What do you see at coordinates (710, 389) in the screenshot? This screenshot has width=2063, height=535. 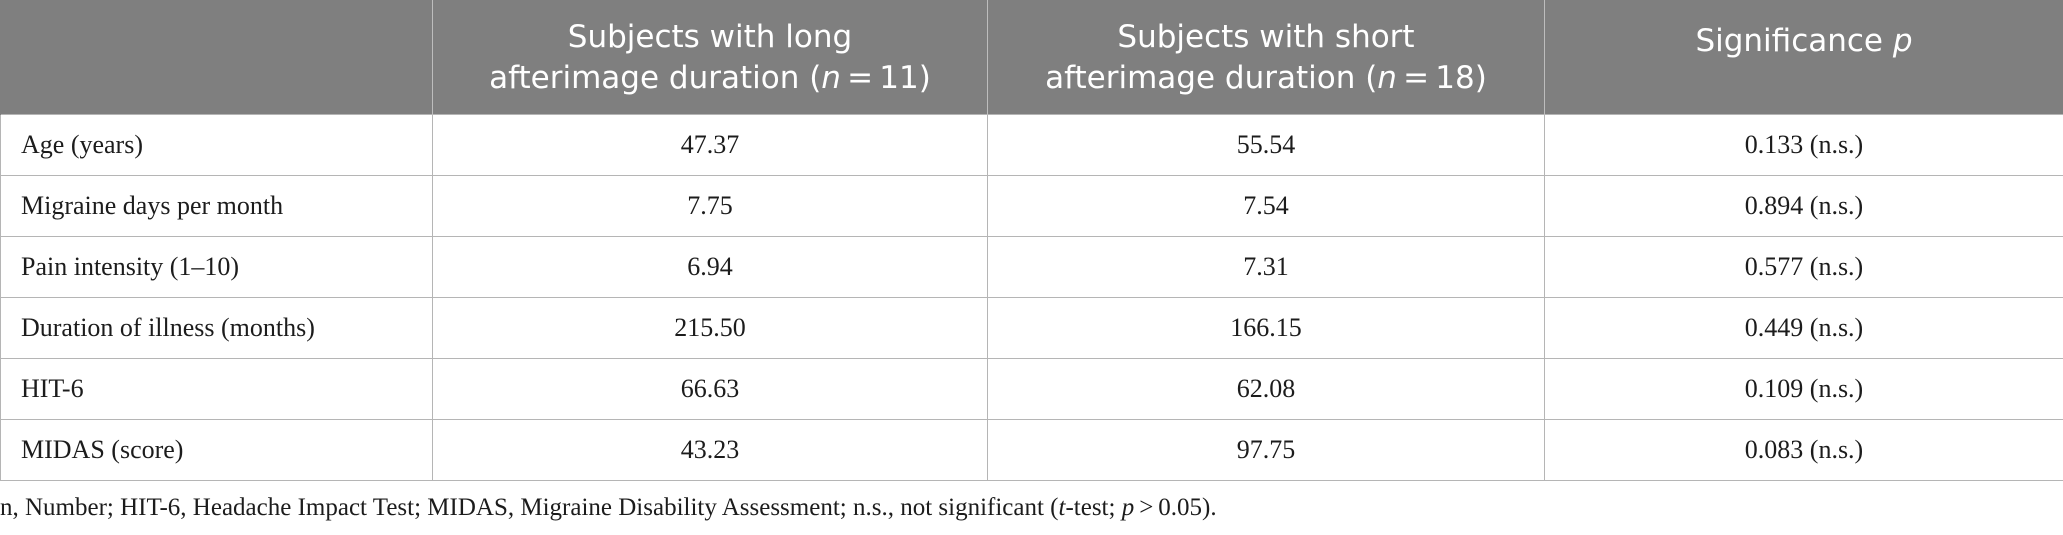 I see `cell-long-value: 66.63` at bounding box center [710, 389].